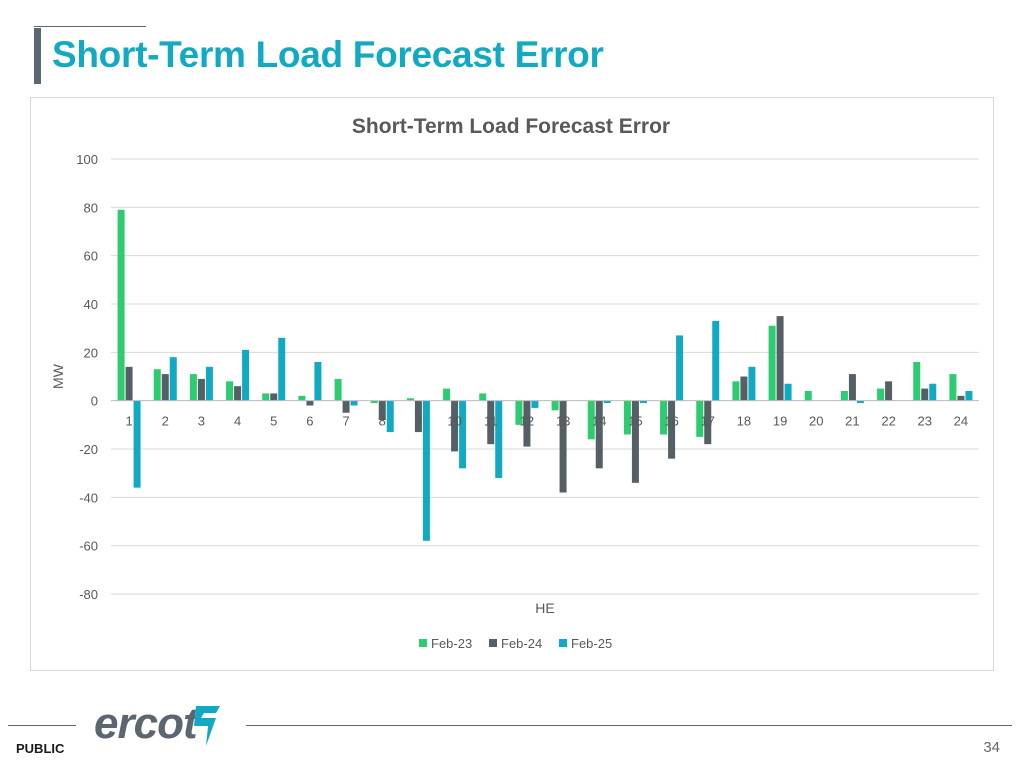 The width and height of the screenshot is (1024, 768). Describe the element at coordinates (744, 421) in the screenshot. I see `x-tick-label: 18` at that location.